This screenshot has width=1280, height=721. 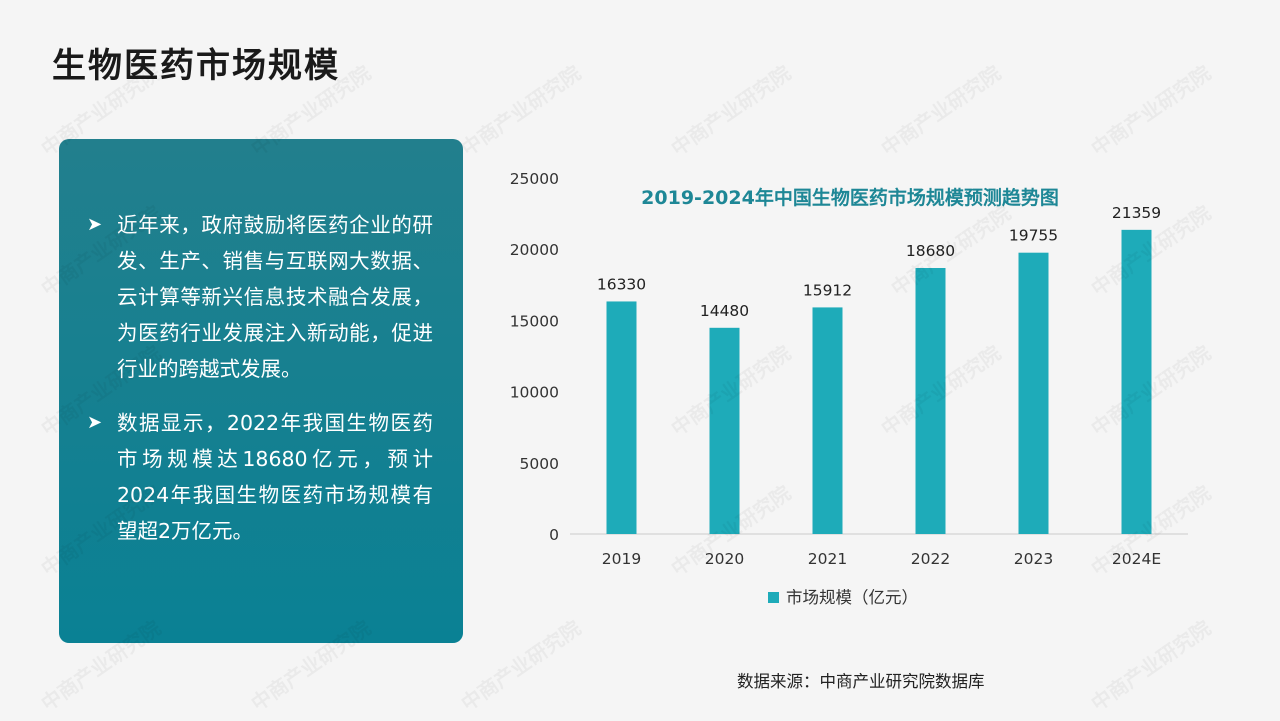 I want to click on y-tick-label: 20000, so click(x=534, y=250).